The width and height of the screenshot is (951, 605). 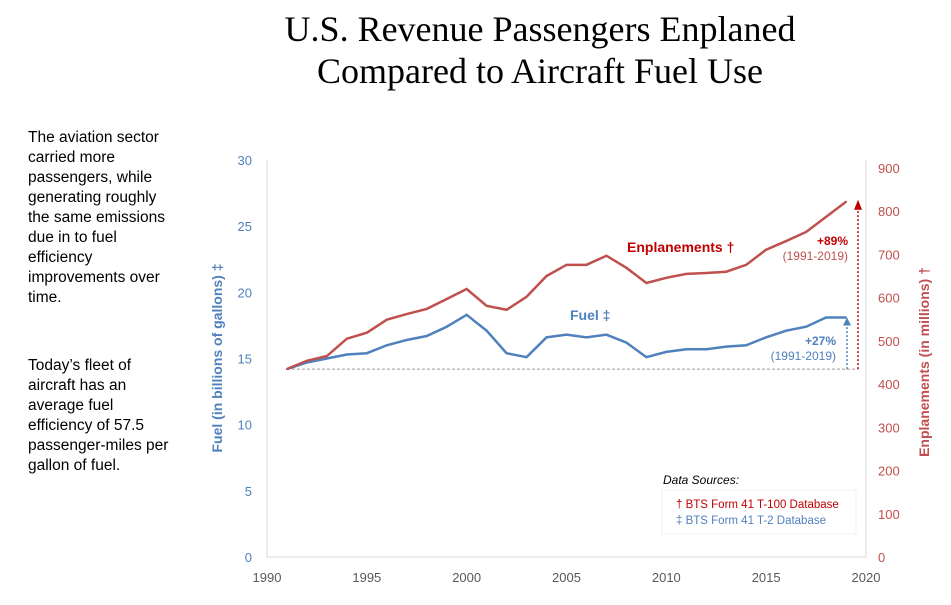 I want to click on left-y-tick-label: 25, so click(x=245, y=226).